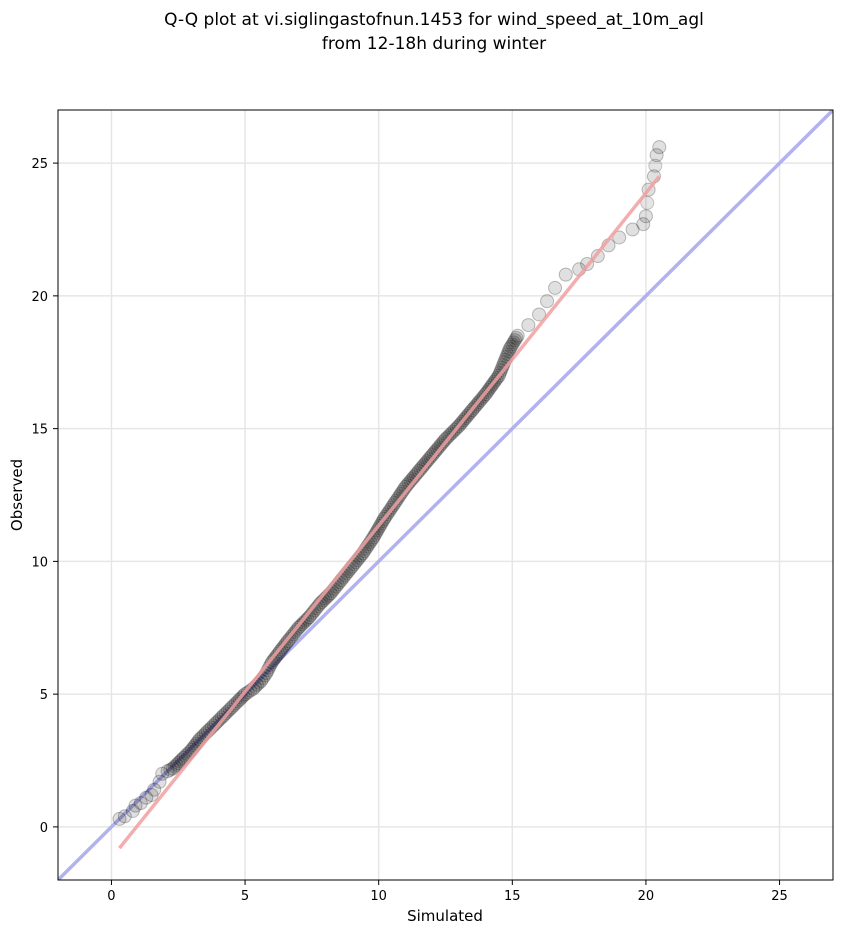  I want to click on y-tick-label: 10, so click(39, 562).